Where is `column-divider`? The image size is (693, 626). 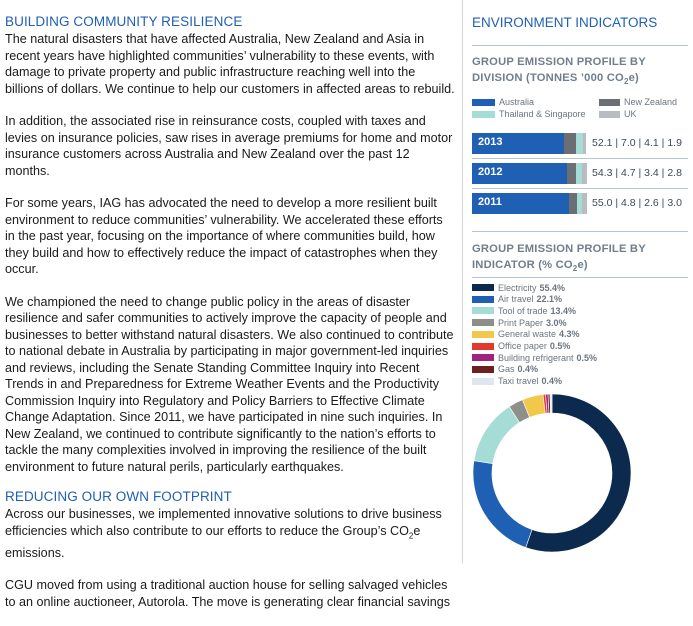
column-divider is located at coordinates (462, 281).